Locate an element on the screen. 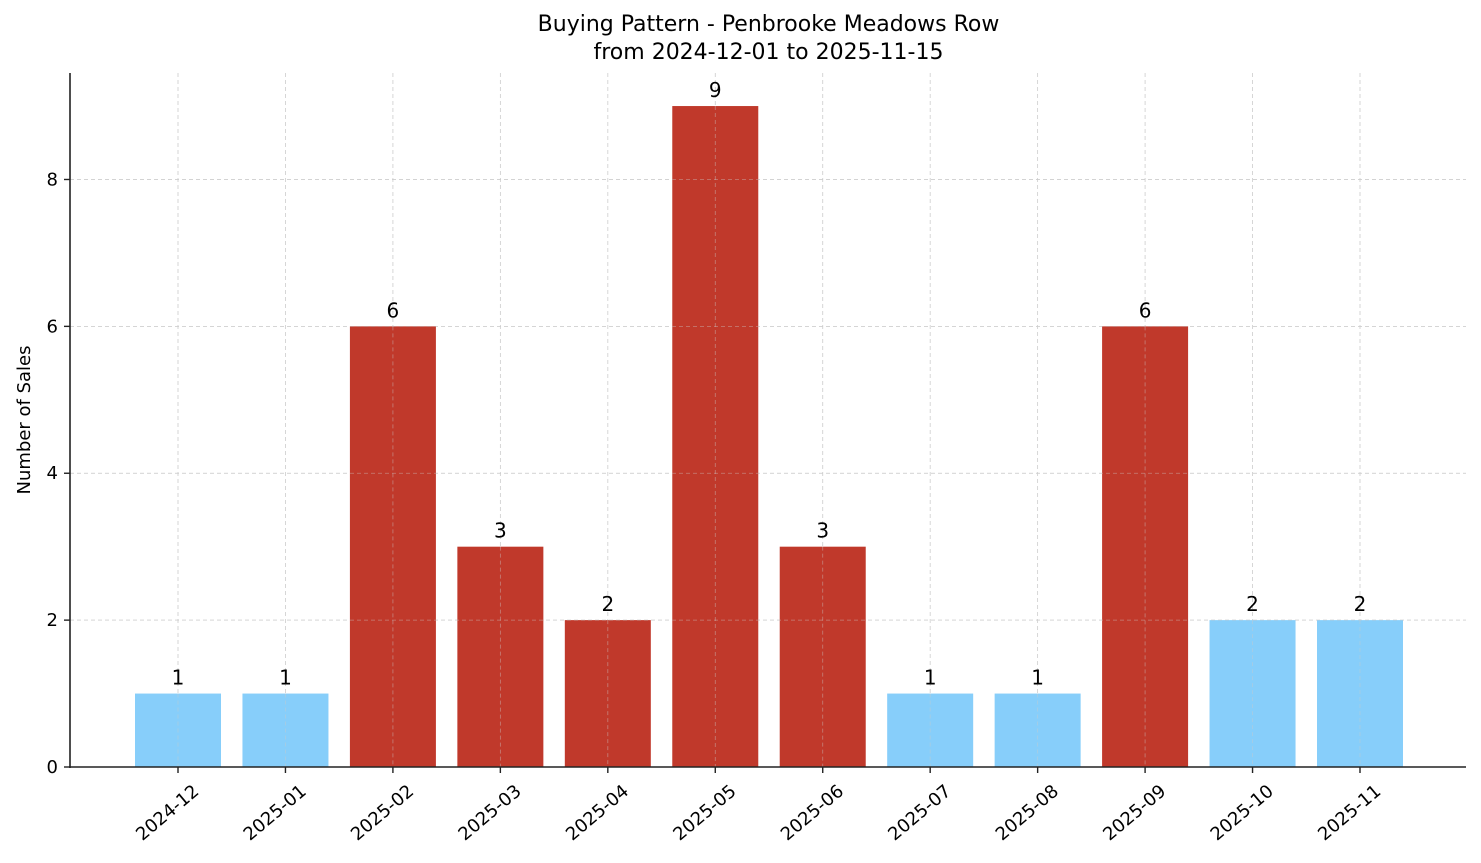  x-tick-label: 2024-12 is located at coordinates (167, 813).